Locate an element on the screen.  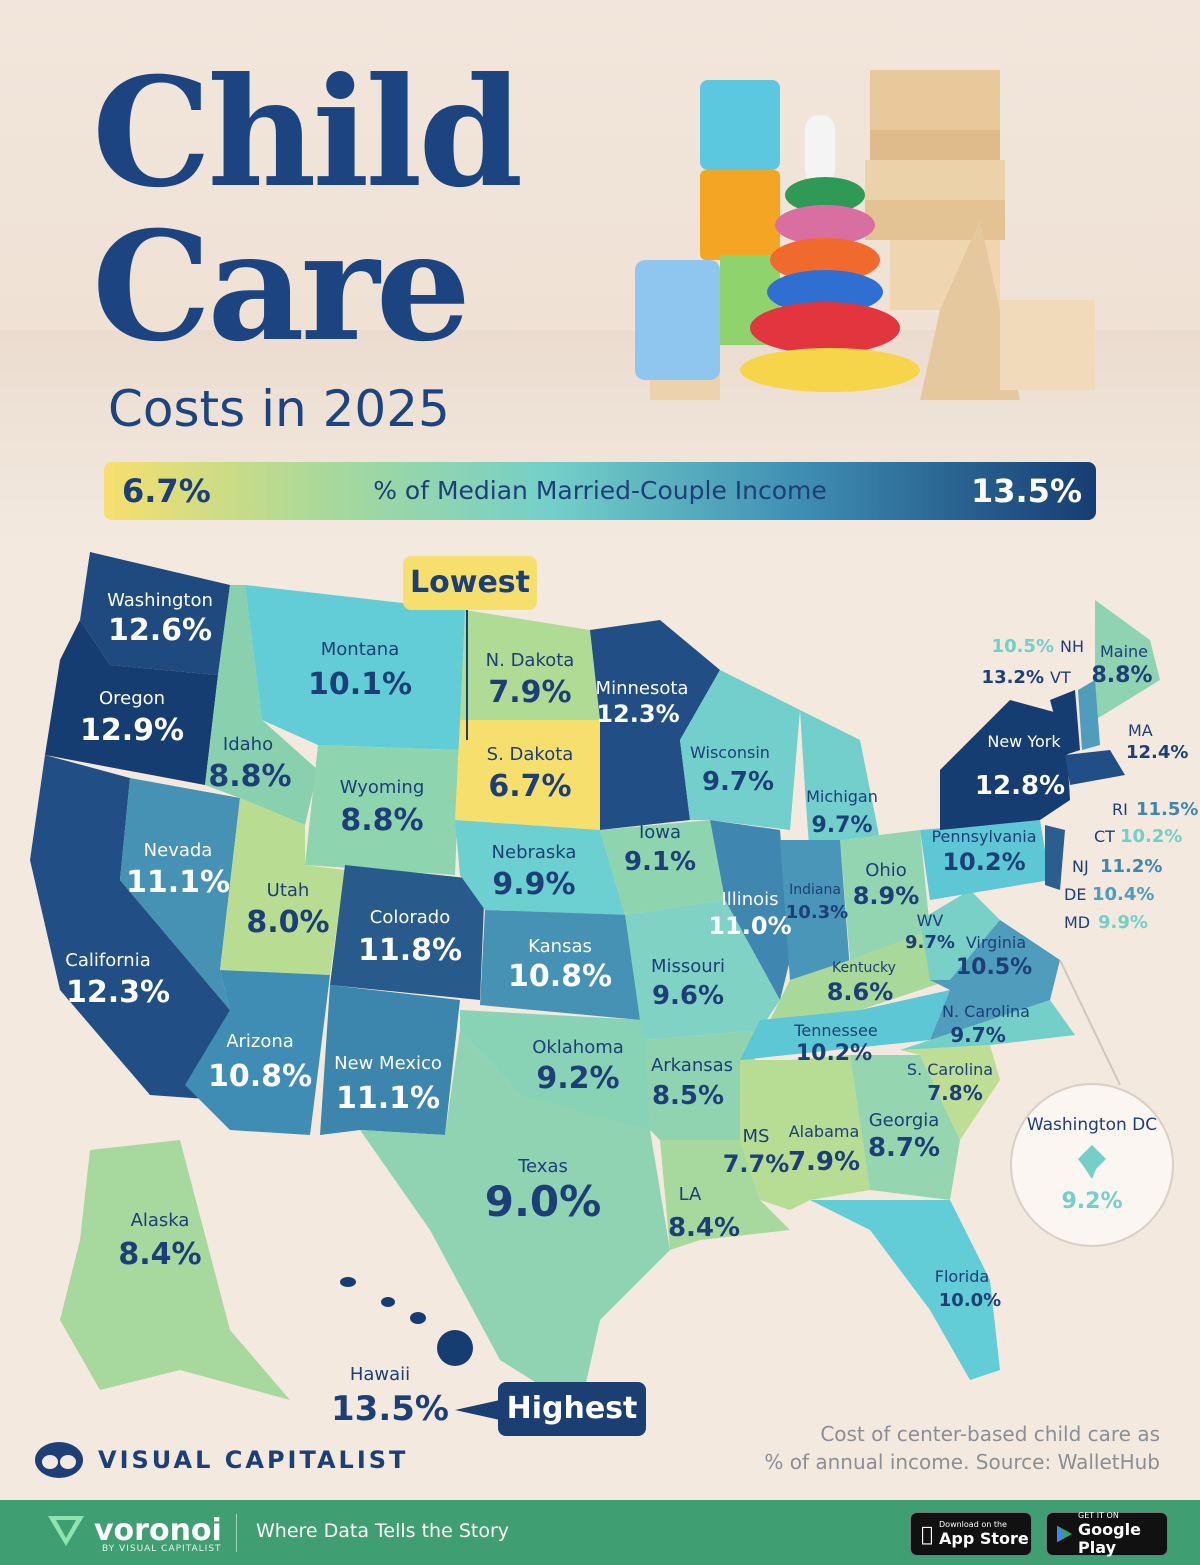
state-shape-arizona is located at coordinates (257, 1052).